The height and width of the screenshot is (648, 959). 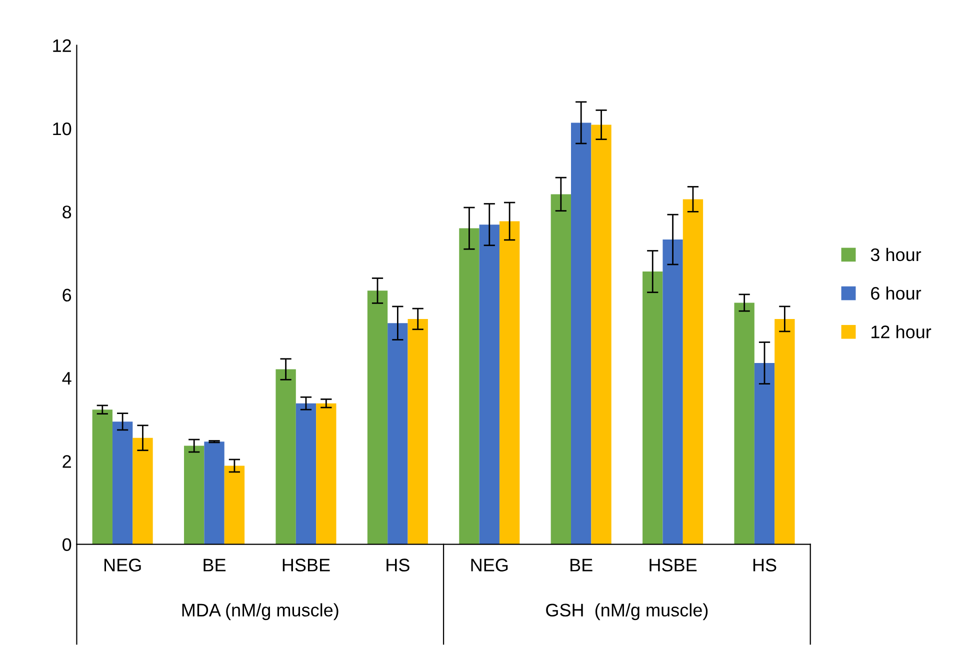 I want to click on y-tick-label: 2, so click(x=66, y=461).